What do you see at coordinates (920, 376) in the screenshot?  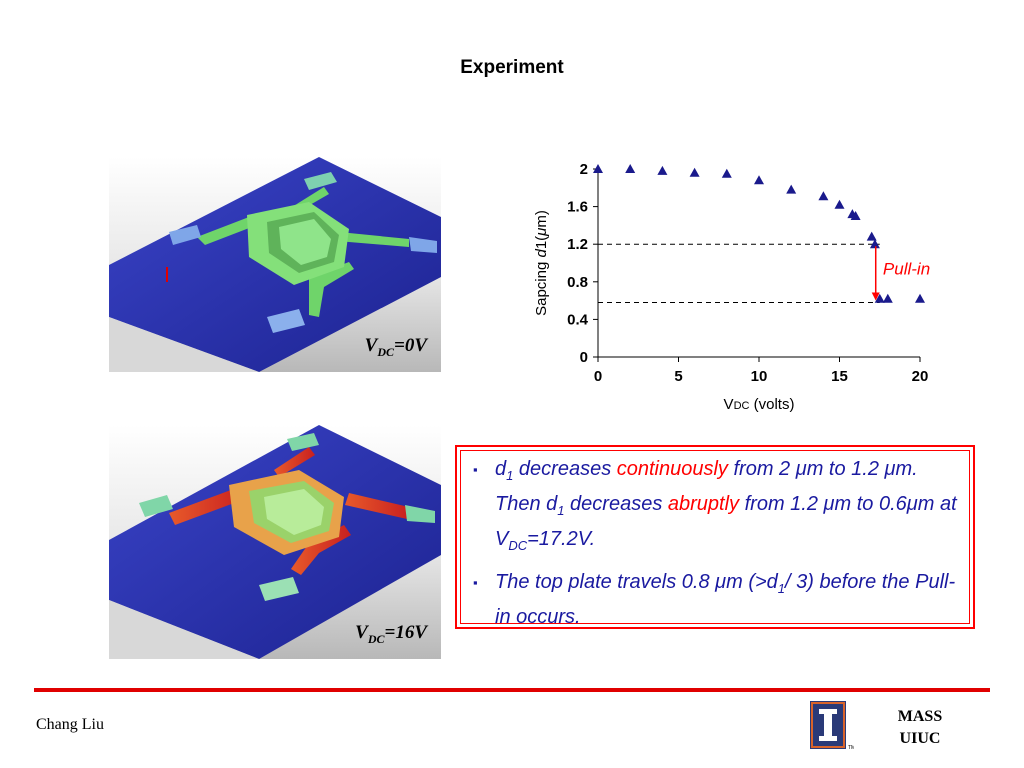 I see `x-tick-label: 20` at bounding box center [920, 376].